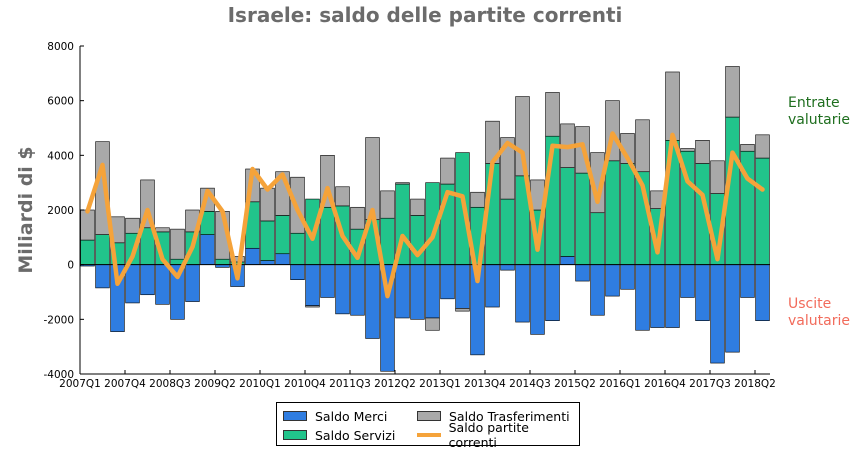 The height and width of the screenshot is (454, 867). I want to click on legend-swatch-saldo-servizi, so click(295, 435).